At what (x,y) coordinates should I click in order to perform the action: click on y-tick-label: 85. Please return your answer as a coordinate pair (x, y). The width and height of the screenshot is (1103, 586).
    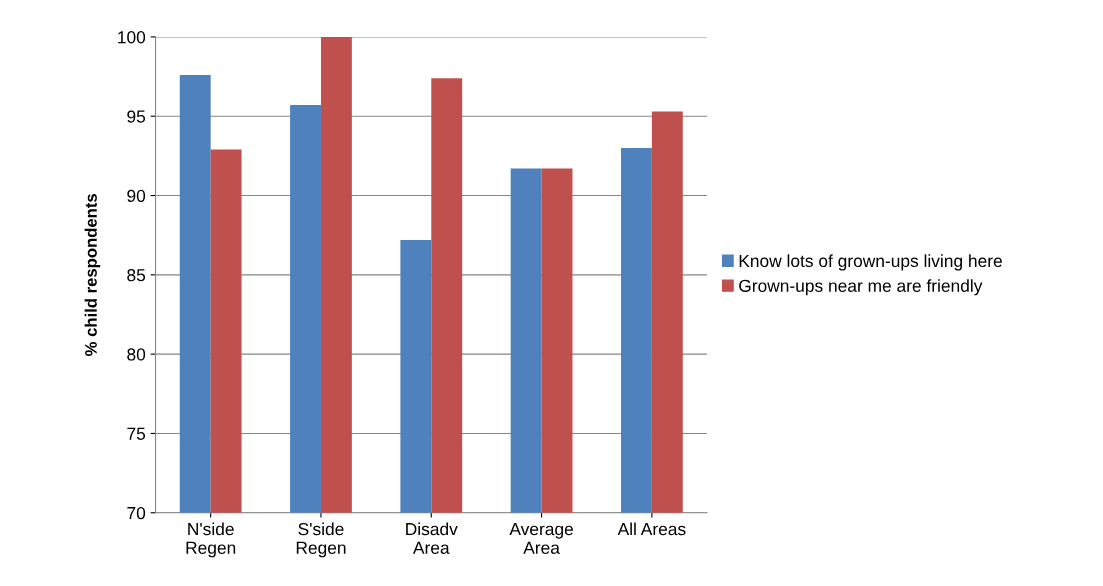
    Looking at the image, I should click on (136, 275).